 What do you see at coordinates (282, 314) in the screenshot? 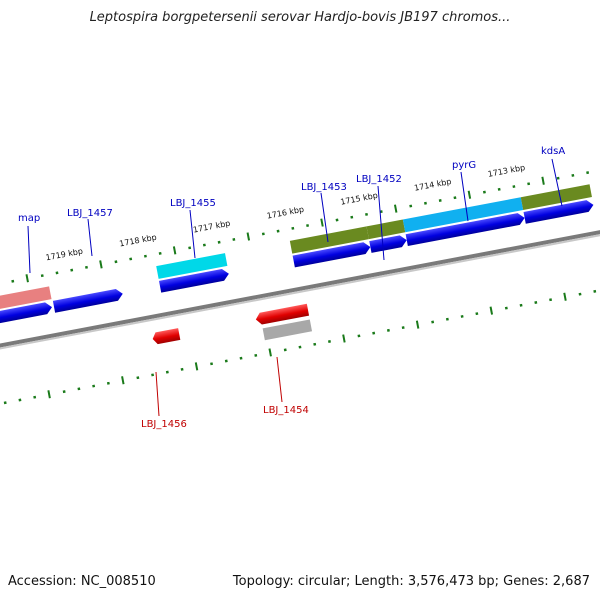
I see `gene-arrow-lbj1454` at bounding box center [282, 314].